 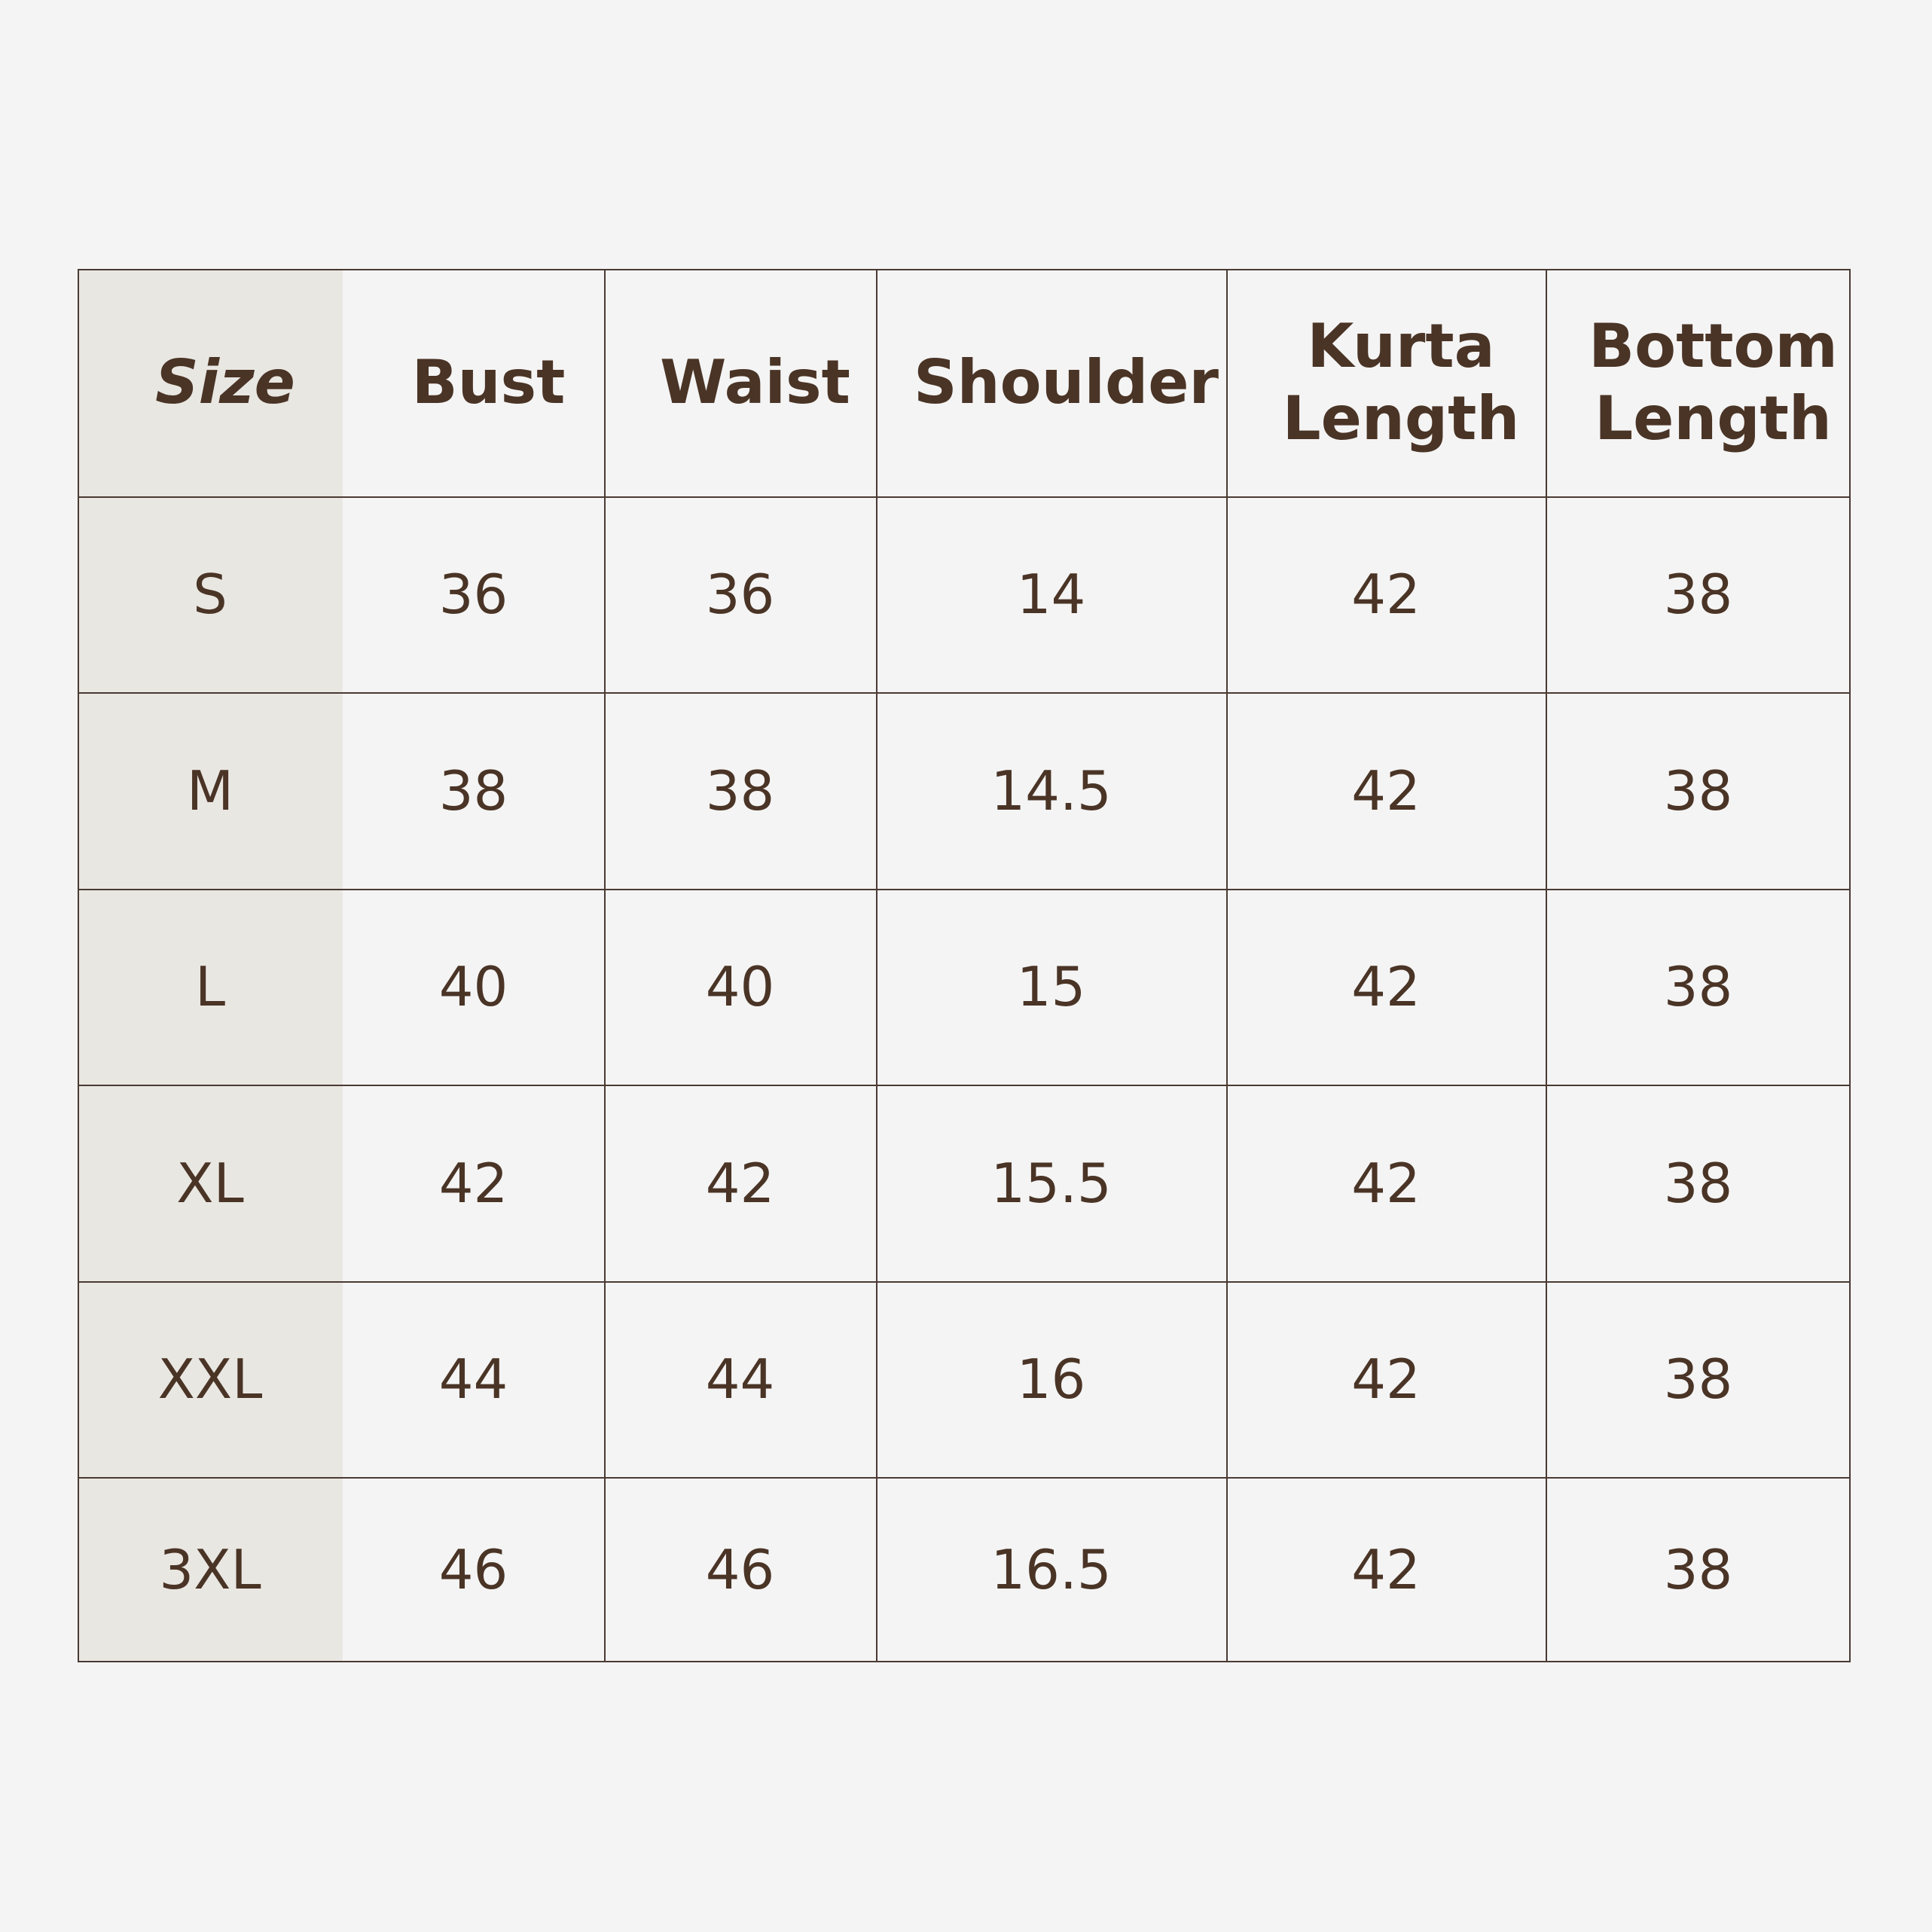 What do you see at coordinates (1051, 987) in the screenshot?
I see `measurement-cell: 15` at bounding box center [1051, 987].